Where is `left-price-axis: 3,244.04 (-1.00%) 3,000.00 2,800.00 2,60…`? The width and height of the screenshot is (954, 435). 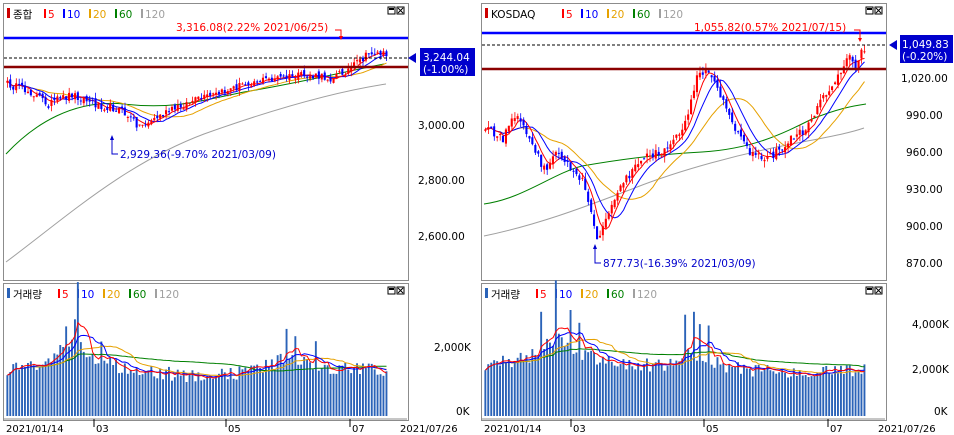 left-price-axis: 3,244.04 (-1.00%) 3,000.00 2,800.00 2,60… is located at coordinates (442, 141).